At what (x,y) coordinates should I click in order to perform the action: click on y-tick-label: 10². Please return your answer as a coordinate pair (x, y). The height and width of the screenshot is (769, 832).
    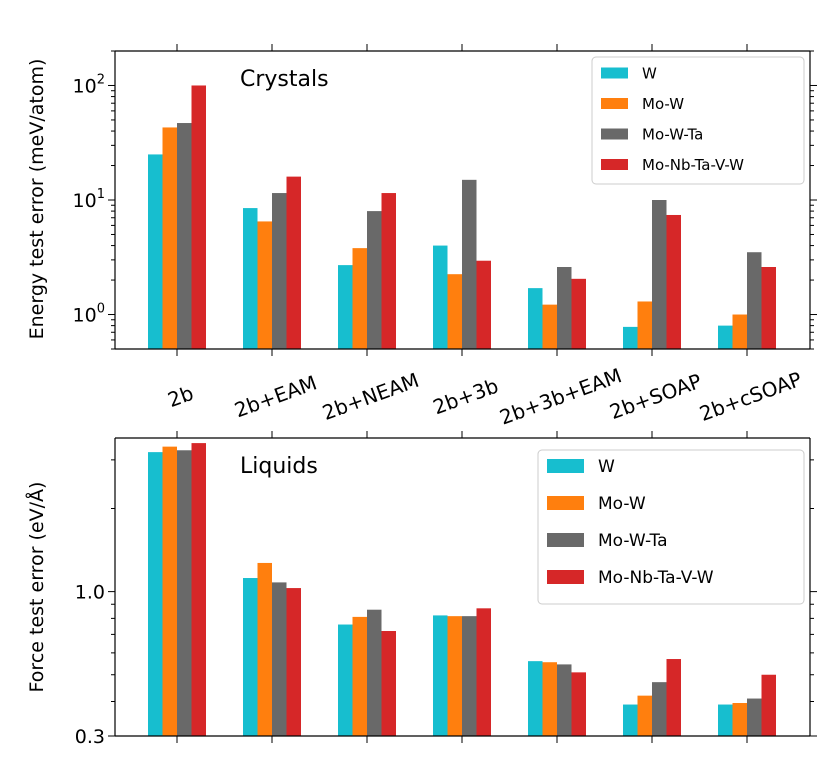
    Looking at the image, I should click on (89, 84).